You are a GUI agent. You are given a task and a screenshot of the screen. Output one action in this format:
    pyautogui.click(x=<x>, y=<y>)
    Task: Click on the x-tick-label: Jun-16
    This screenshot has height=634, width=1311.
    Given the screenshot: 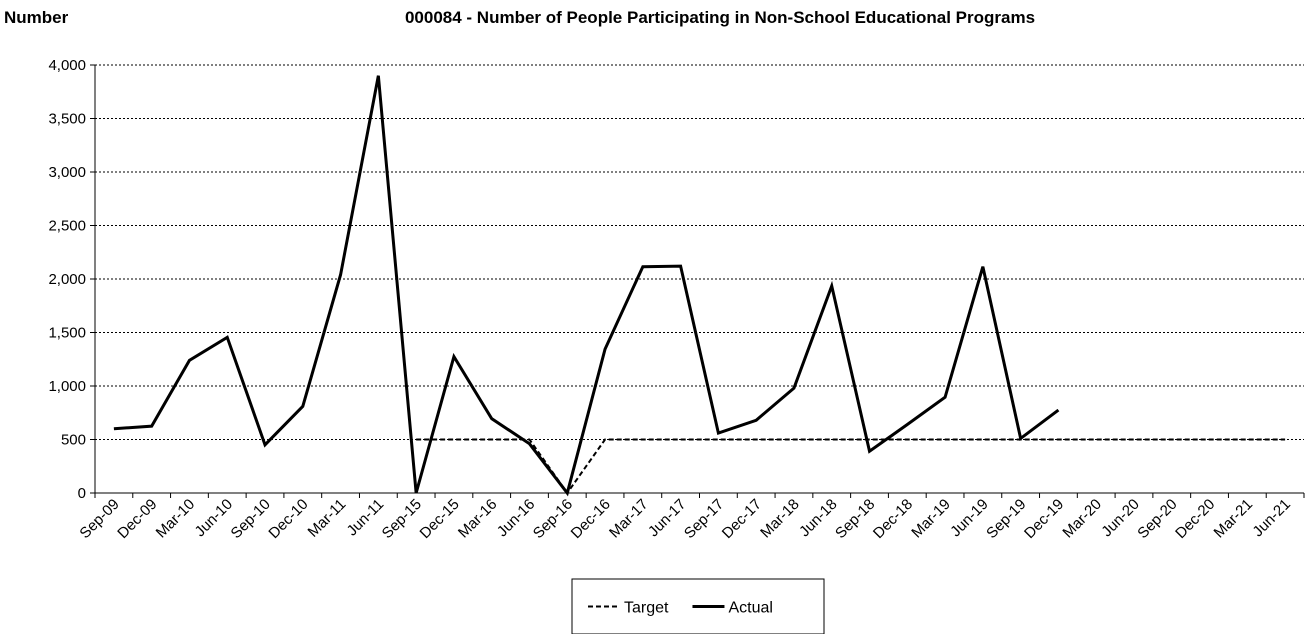 What is the action you would take?
    pyautogui.click(x=516, y=518)
    